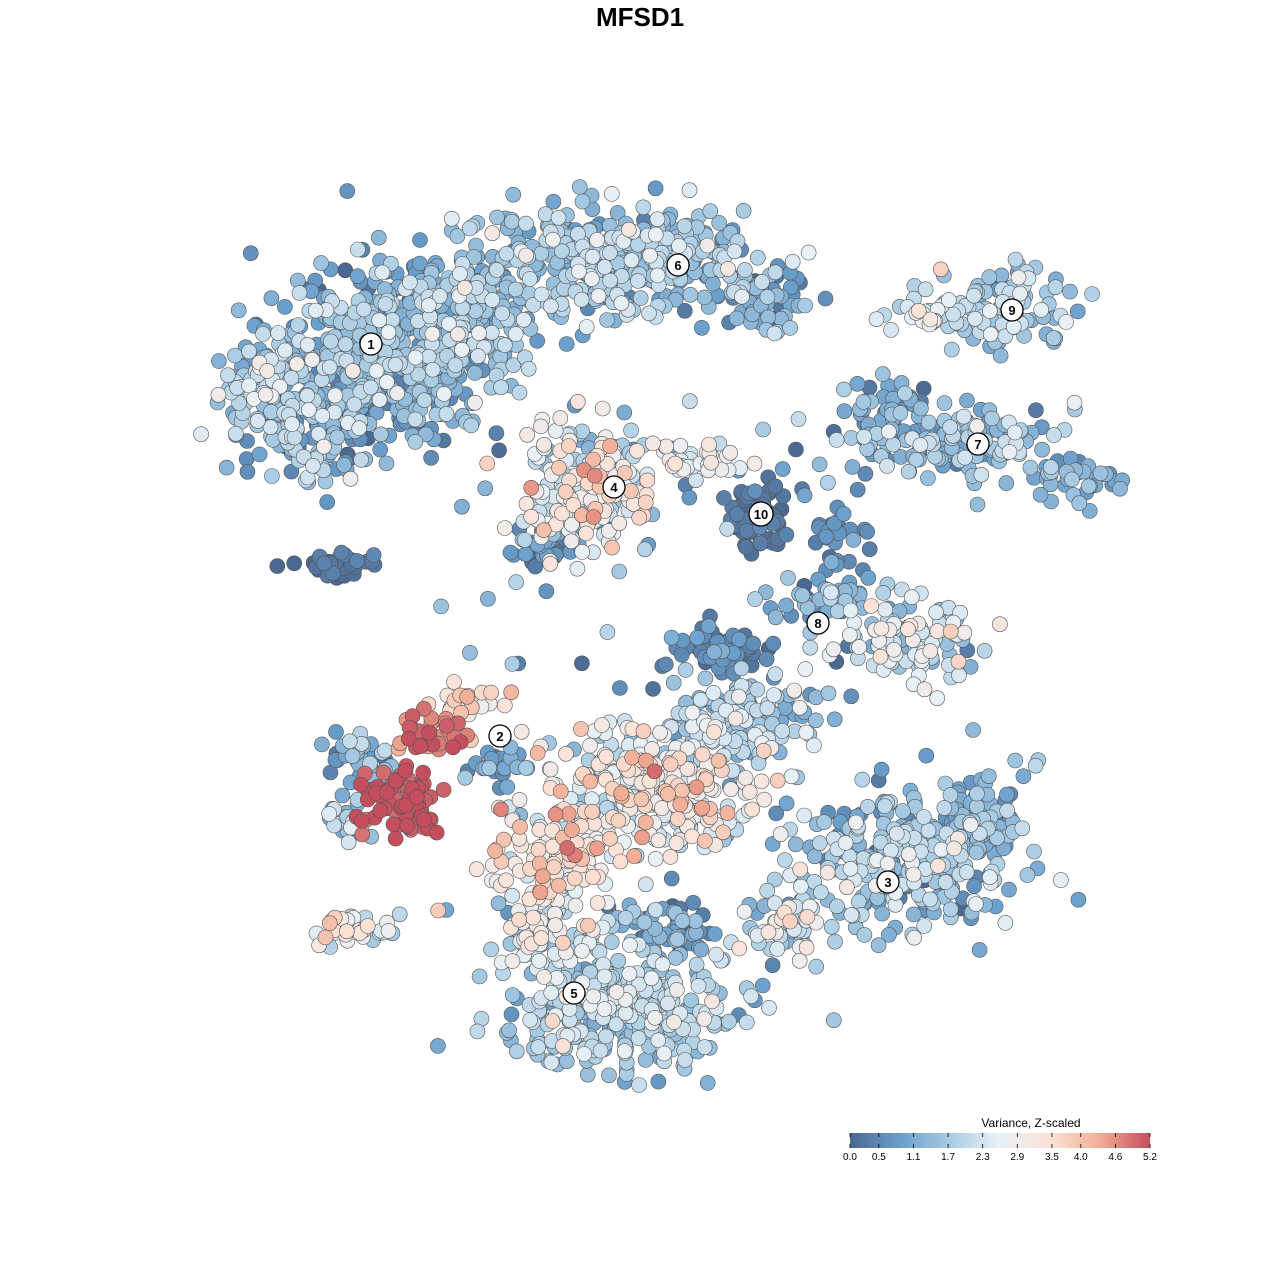  I want to click on cluster-label-circle, so click(818, 623).